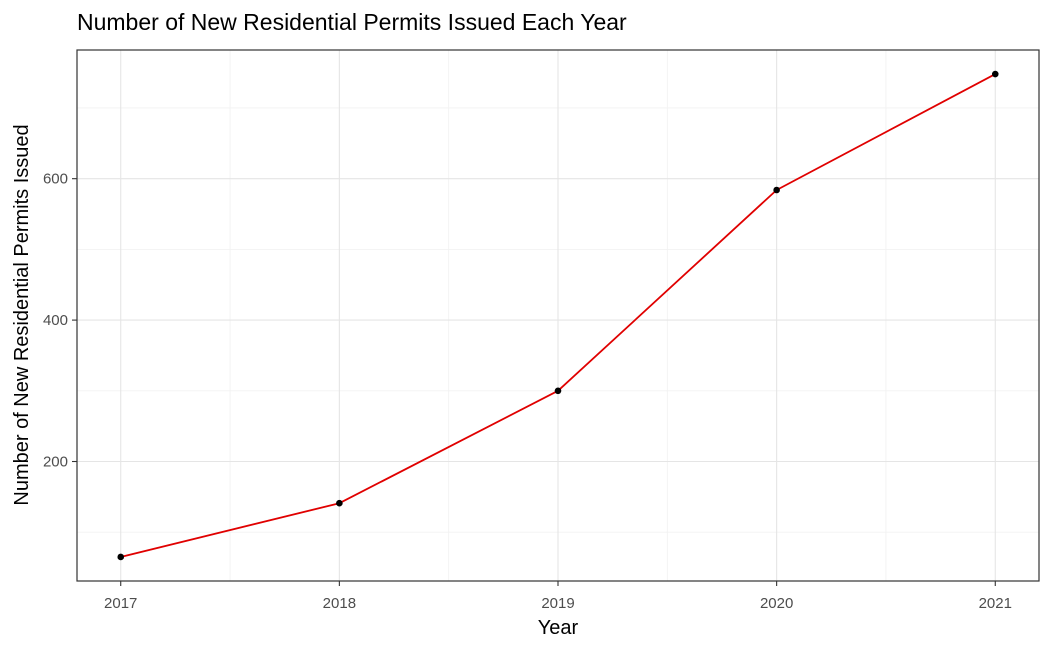 The image size is (1050, 648). I want to click on x-tick-label: 2020, so click(776, 603).